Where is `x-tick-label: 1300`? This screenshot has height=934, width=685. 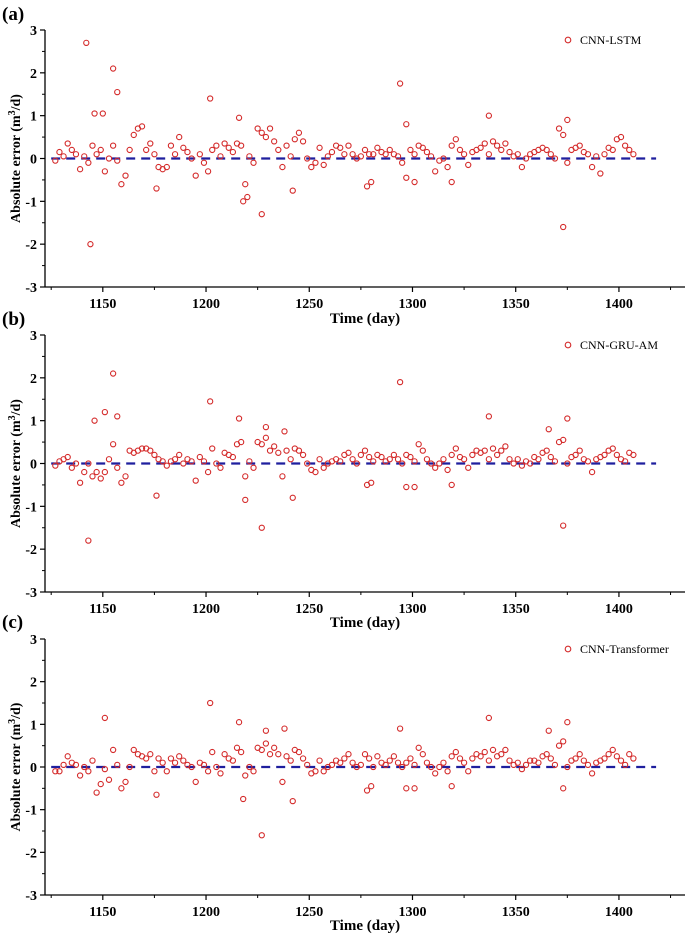
x-tick-label: 1300 is located at coordinates (412, 609).